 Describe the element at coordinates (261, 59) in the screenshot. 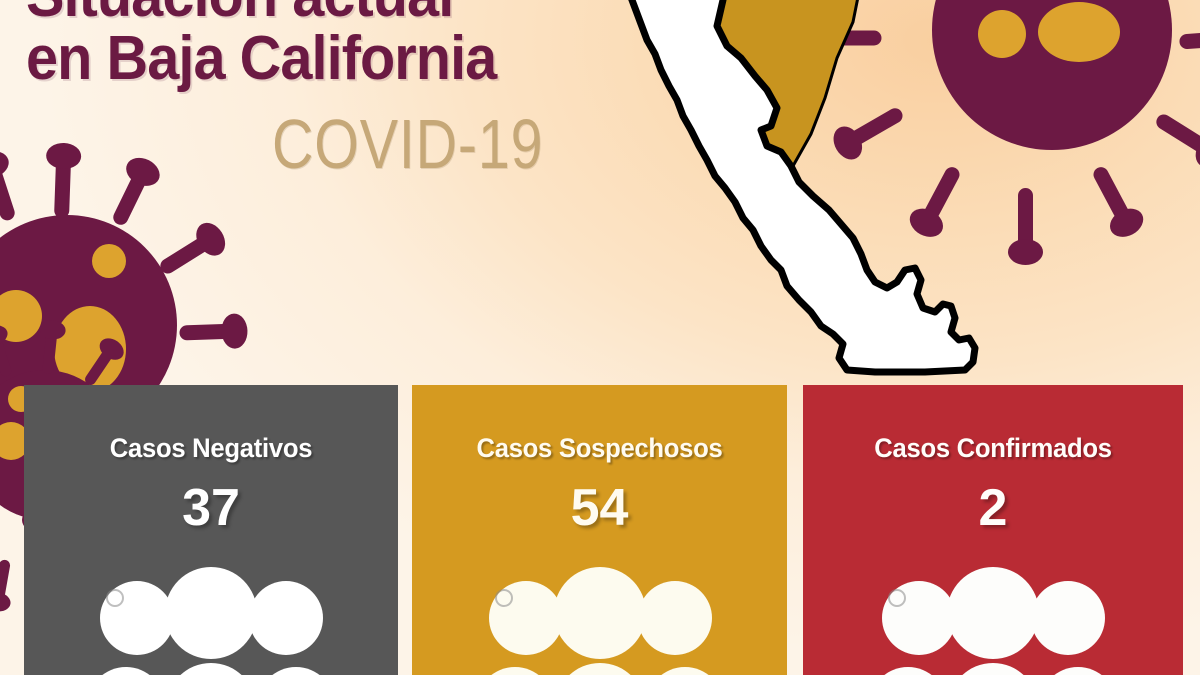

I see `page-title-line-2: en Baja California` at that location.